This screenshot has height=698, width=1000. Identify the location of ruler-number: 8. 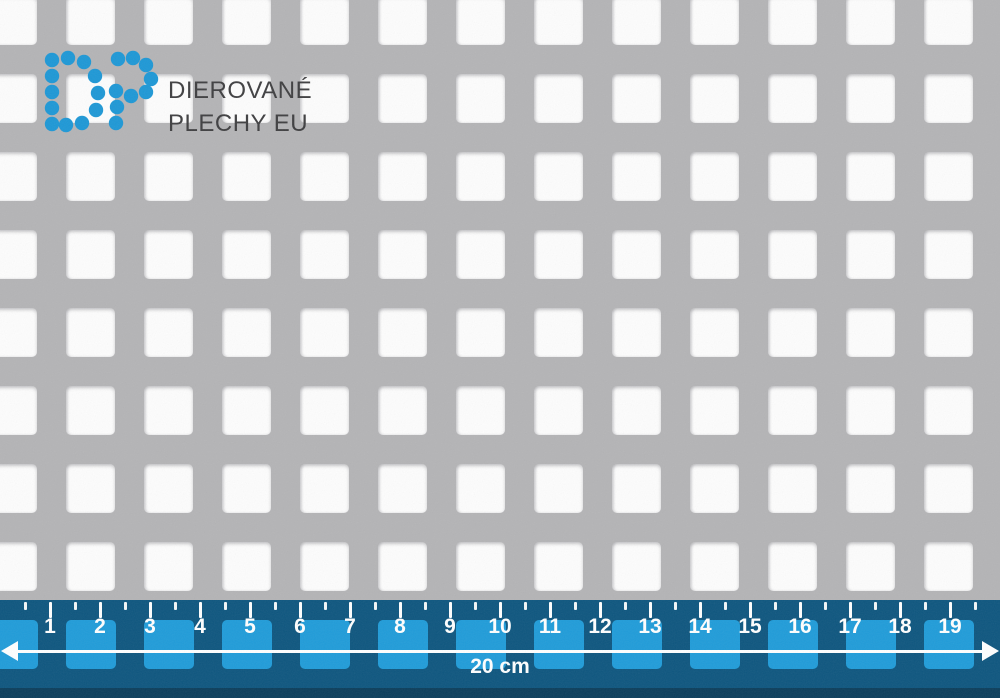
(400, 626).